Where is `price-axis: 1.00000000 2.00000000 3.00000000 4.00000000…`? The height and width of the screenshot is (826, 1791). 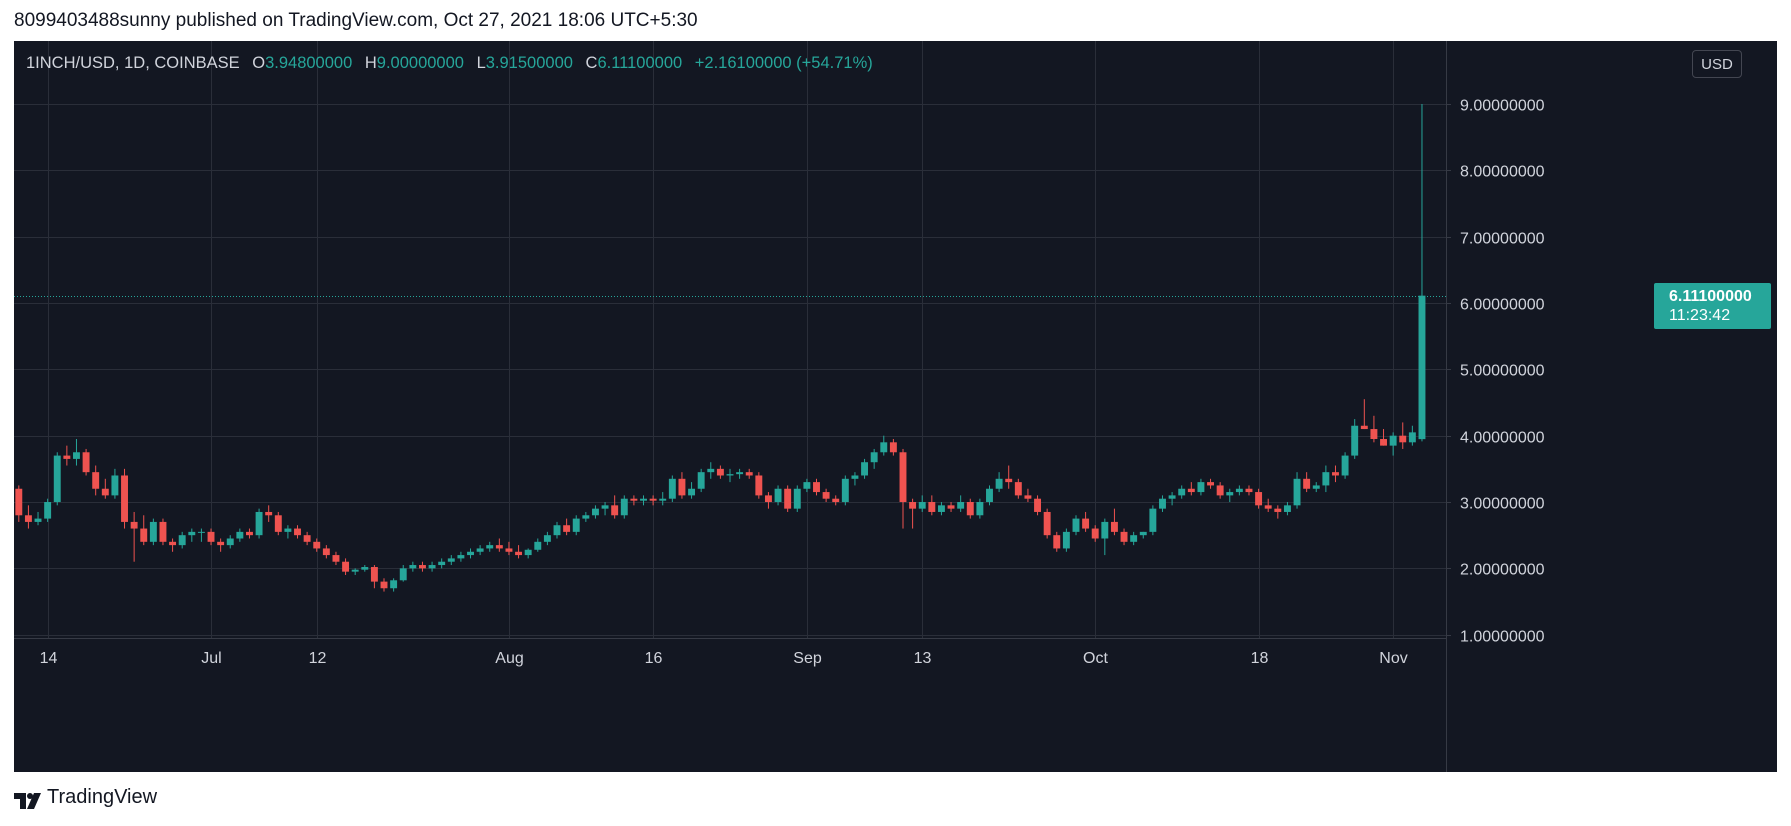
price-axis: 1.00000000 2.00000000 3.00000000 4.00000000… is located at coordinates (1495, 372).